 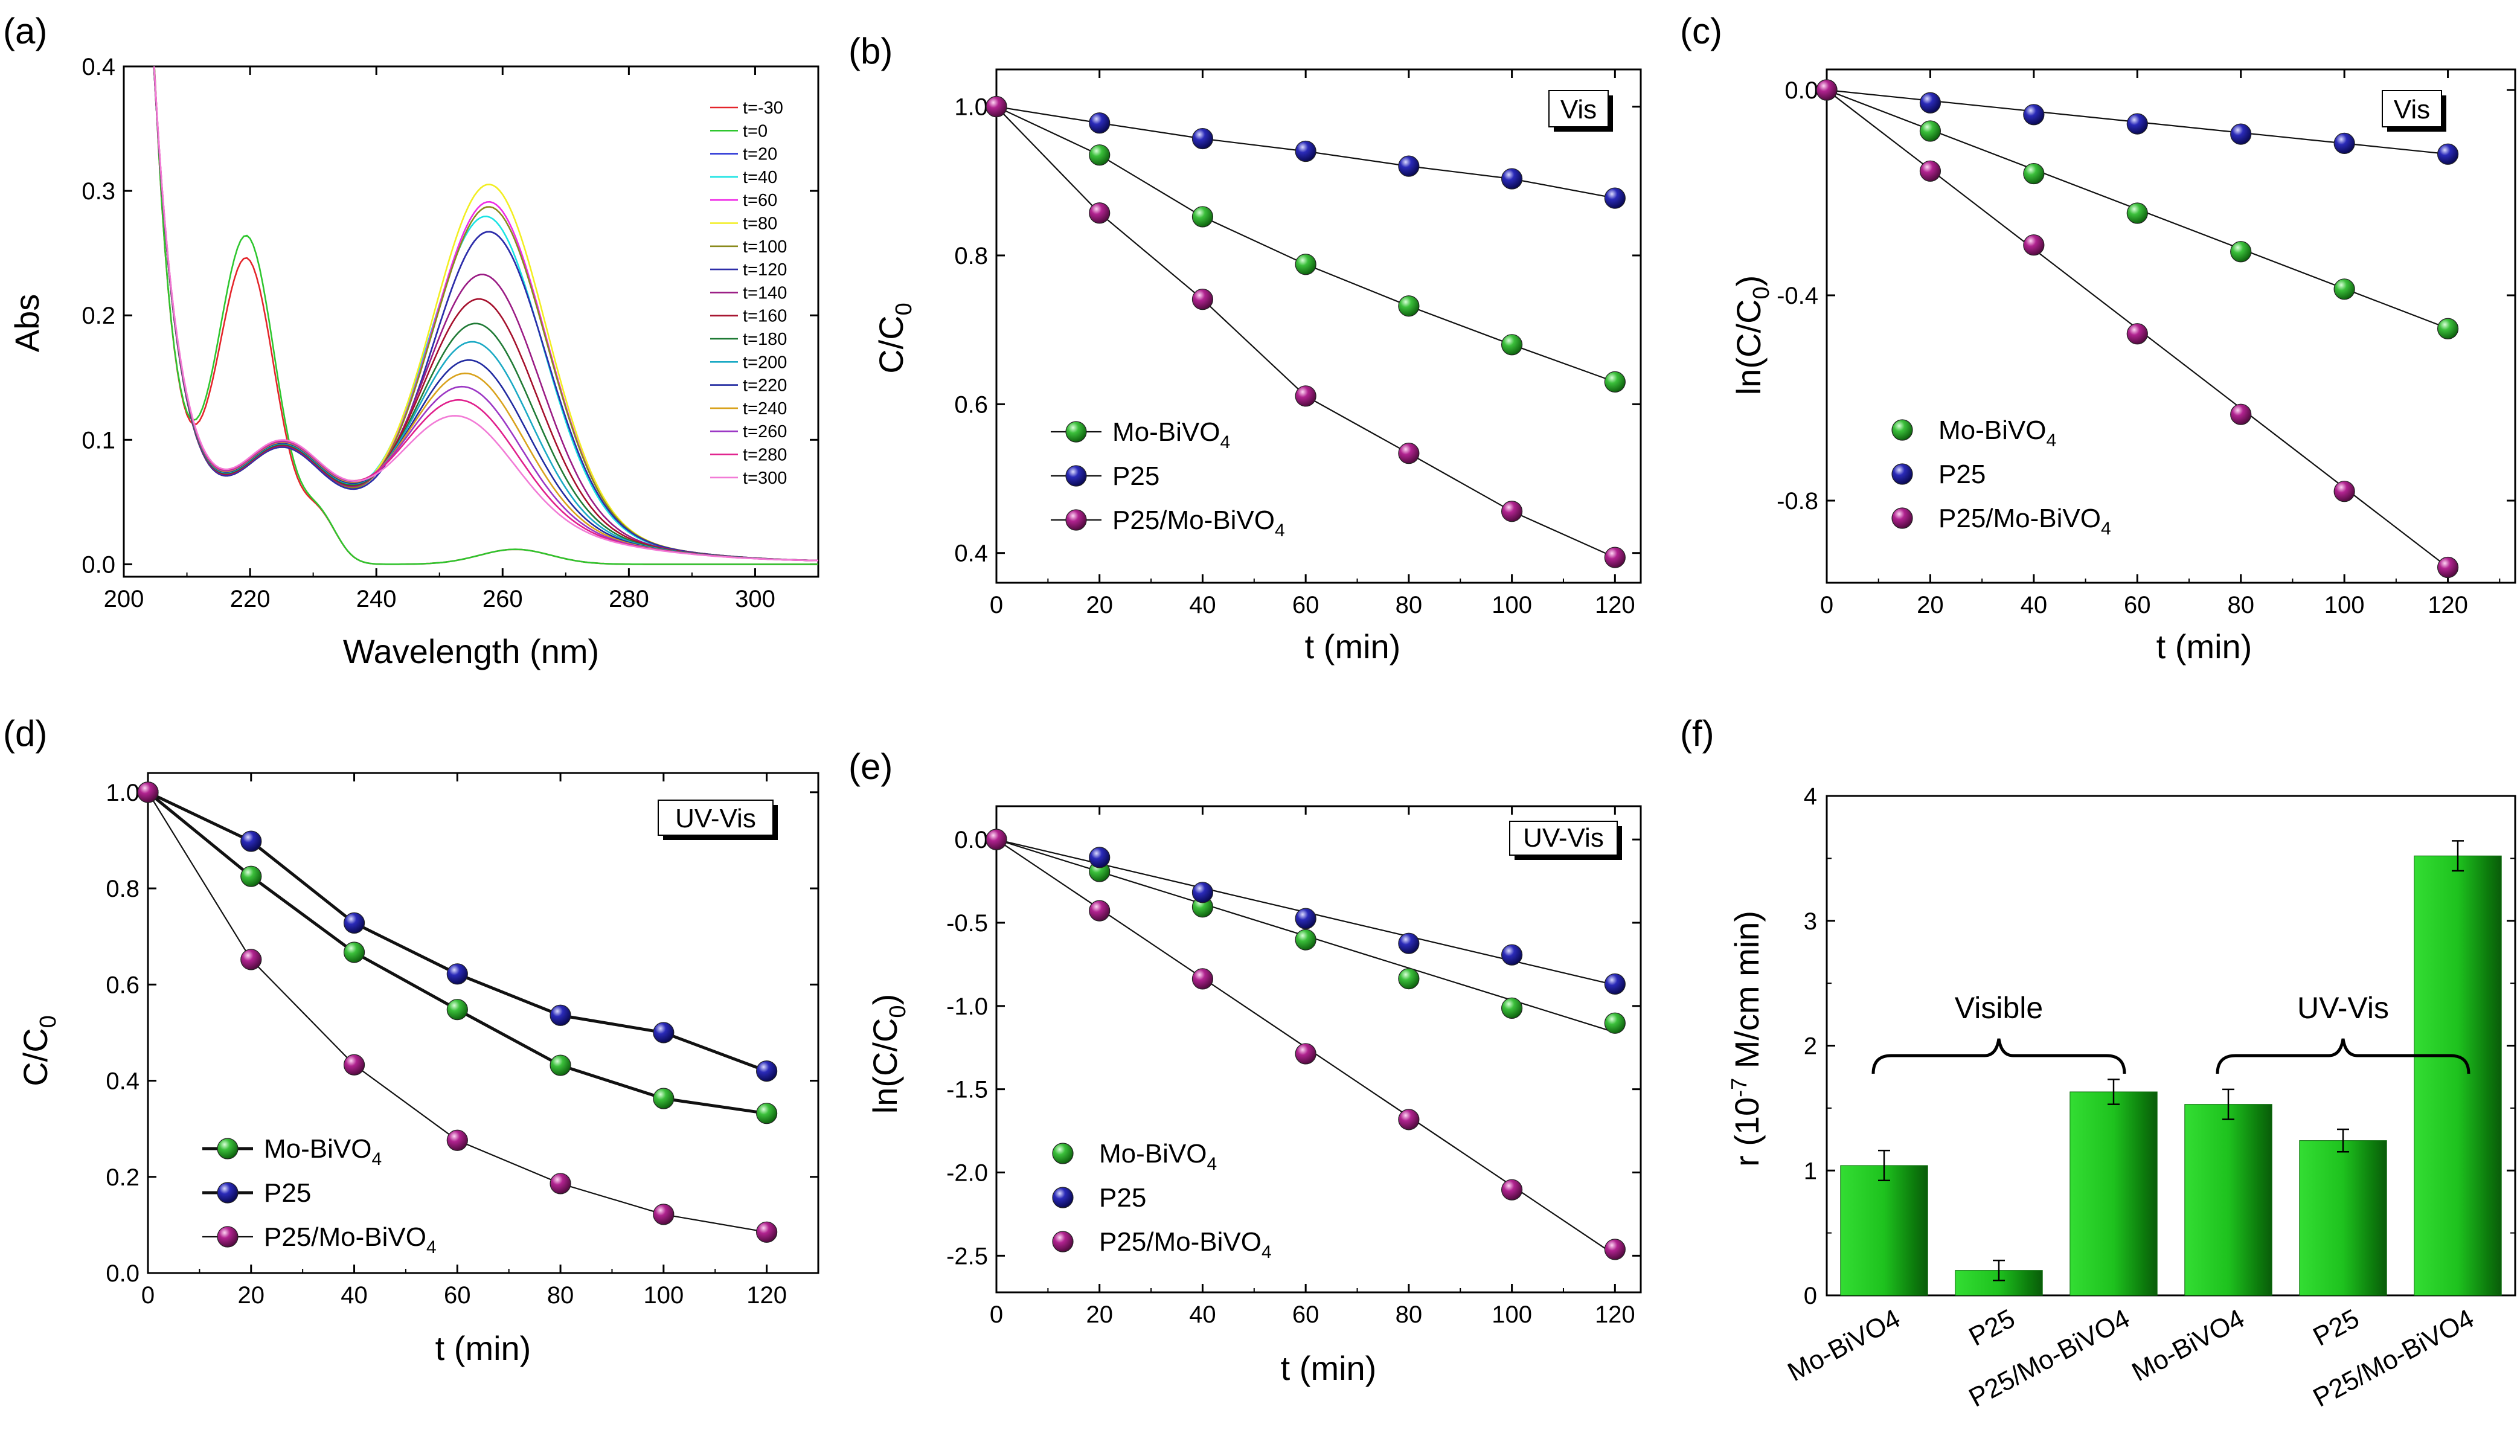 I want to click on panel-e-plot, so click(x=1306, y=1044).